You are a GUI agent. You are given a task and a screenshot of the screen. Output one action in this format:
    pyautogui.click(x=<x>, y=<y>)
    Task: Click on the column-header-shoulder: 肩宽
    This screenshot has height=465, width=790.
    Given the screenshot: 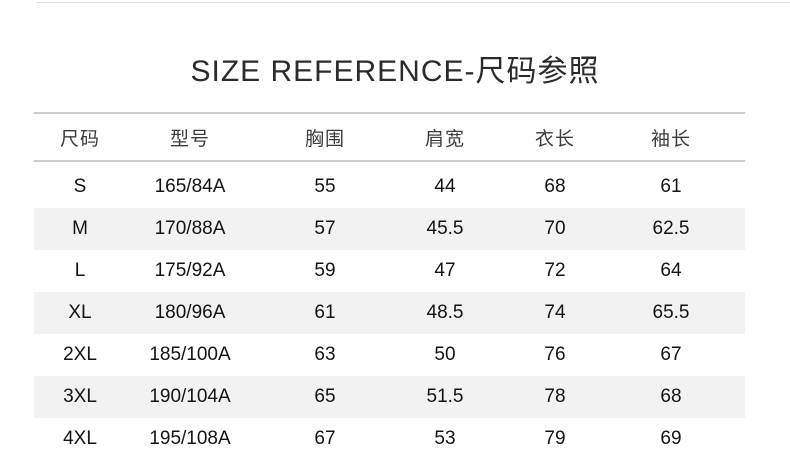 What is the action you would take?
    pyautogui.click(x=444, y=139)
    